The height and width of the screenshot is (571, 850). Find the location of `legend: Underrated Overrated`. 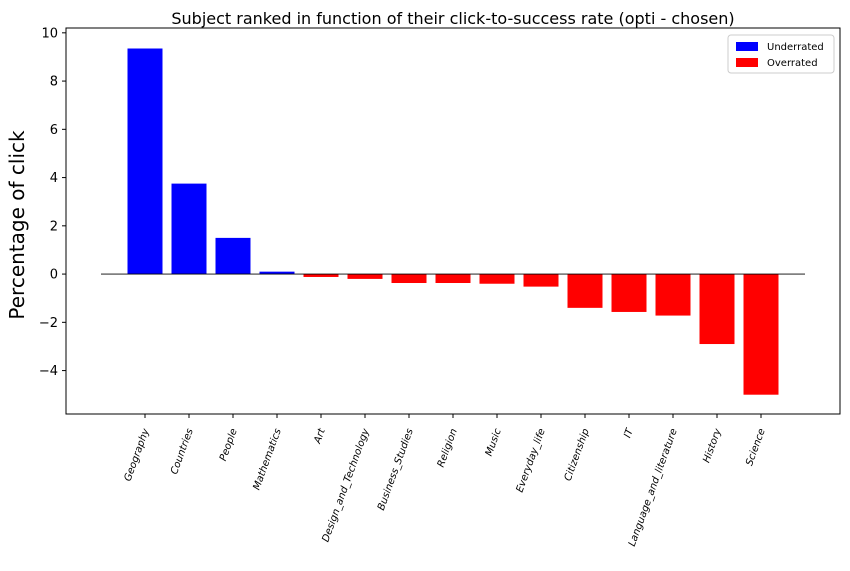

legend: Underrated Overrated is located at coordinates (781, 54).